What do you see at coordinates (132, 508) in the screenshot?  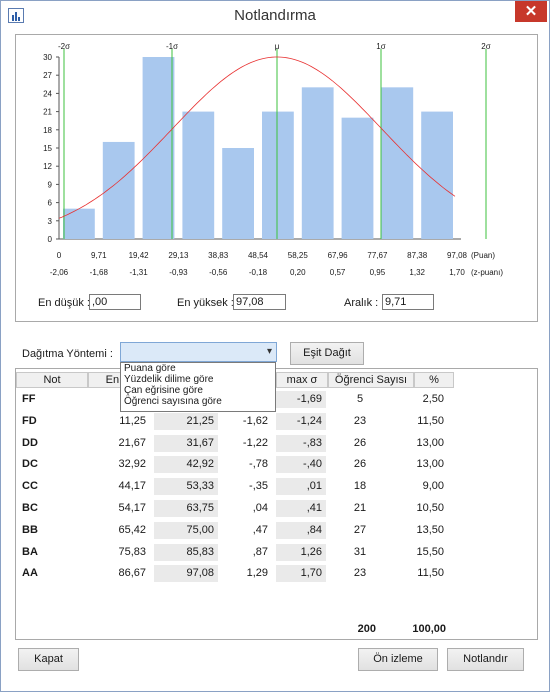 I see `cell-min: 54,17` at bounding box center [132, 508].